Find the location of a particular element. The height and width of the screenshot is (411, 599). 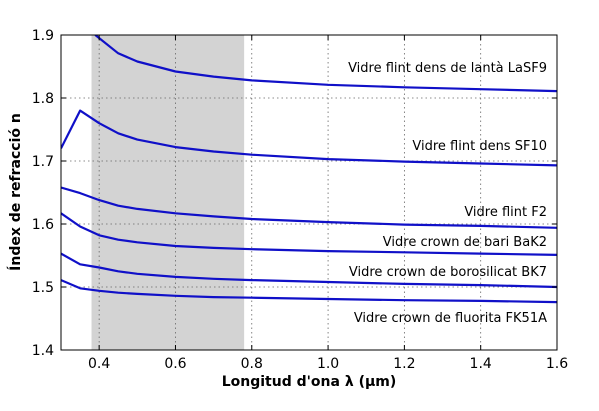

series-label: Vidre crown de bari BaK2 is located at coordinates (465, 242).